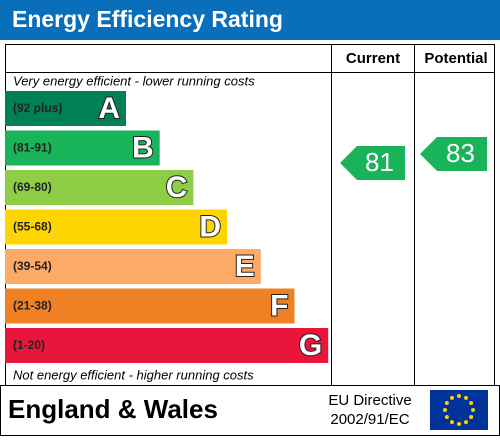 The height and width of the screenshot is (441, 500). I want to click on column-header: Potential, so click(455, 58).